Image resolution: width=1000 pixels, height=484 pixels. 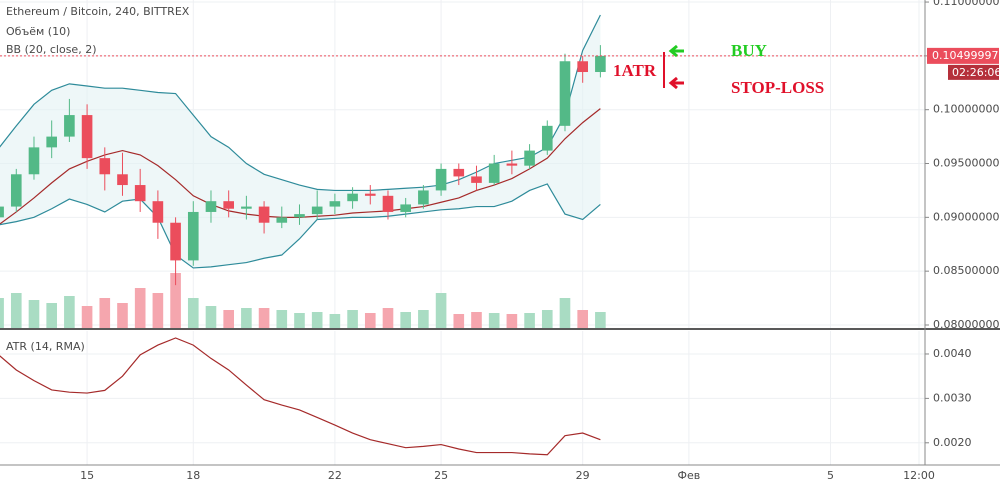 What do you see at coordinates (966, 270) in the screenshot?
I see `y-tick-label: 0.08500000` at bounding box center [966, 270].